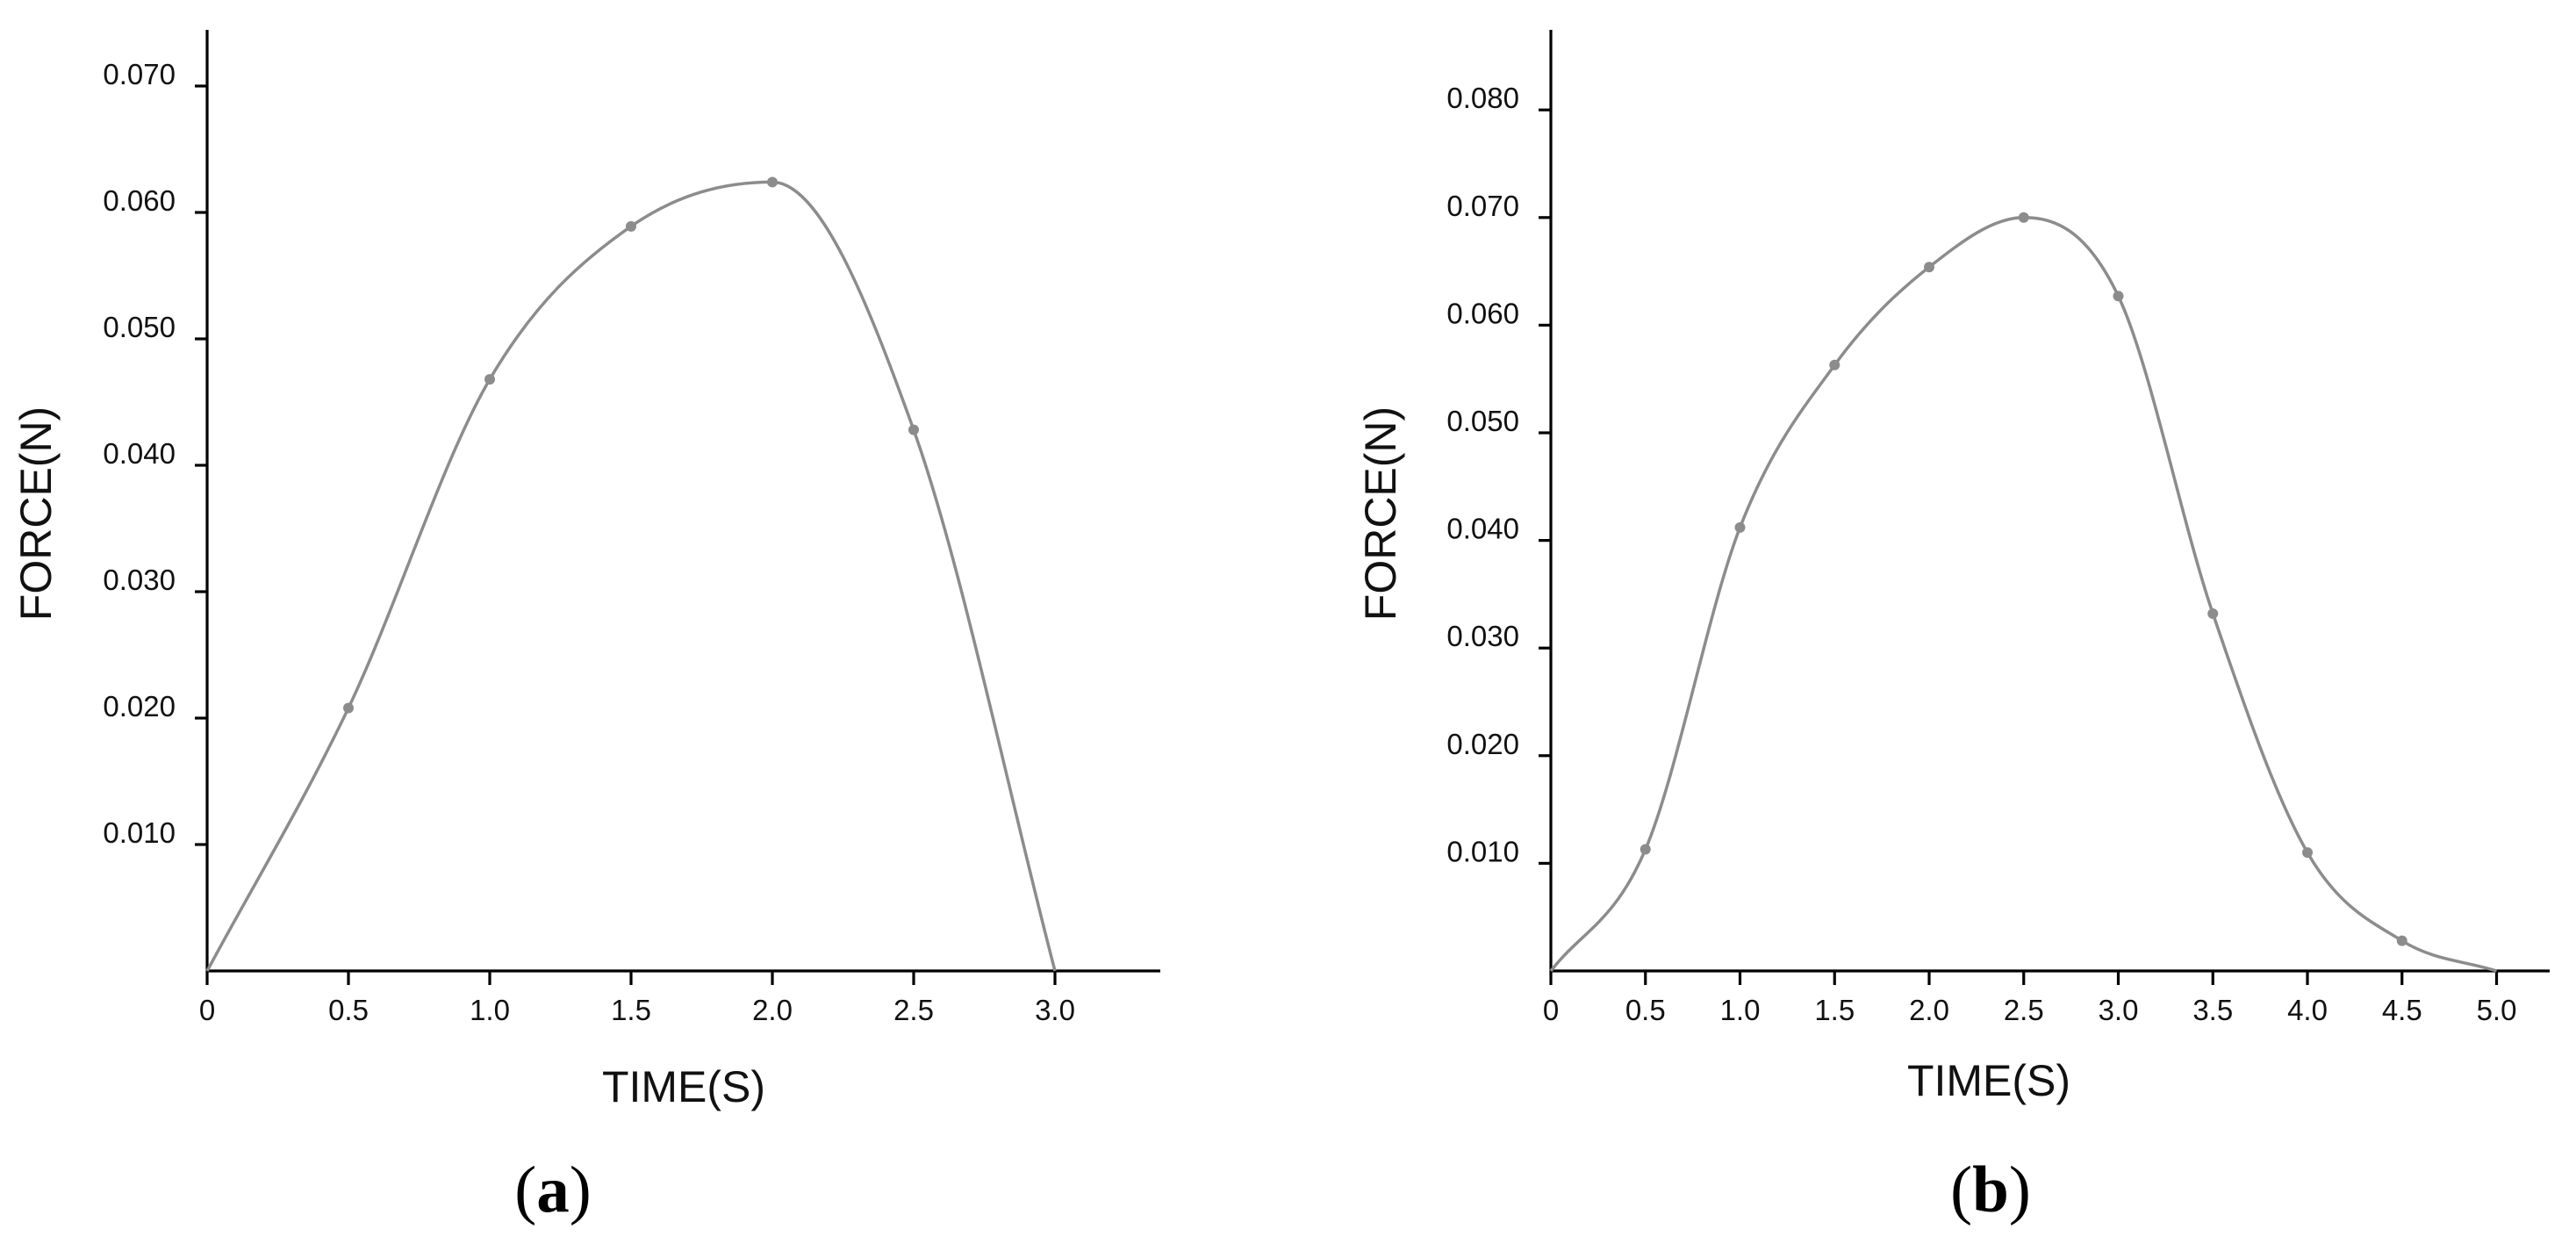  Describe the element at coordinates (553, 1190) in the screenshot. I see `panel-caption: (a)` at that location.